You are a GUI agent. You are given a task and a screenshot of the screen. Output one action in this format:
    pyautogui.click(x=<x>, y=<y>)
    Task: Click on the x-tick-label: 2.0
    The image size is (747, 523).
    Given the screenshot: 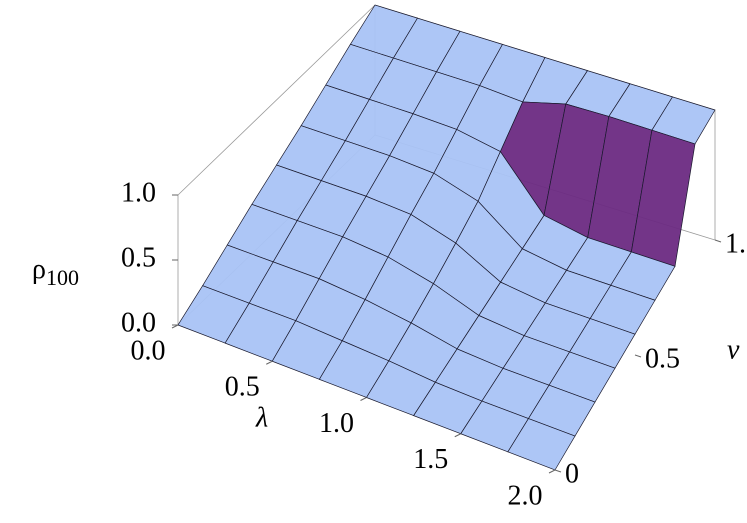 What is the action you would take?
    pyautogui.click(x=525, y=495)
    